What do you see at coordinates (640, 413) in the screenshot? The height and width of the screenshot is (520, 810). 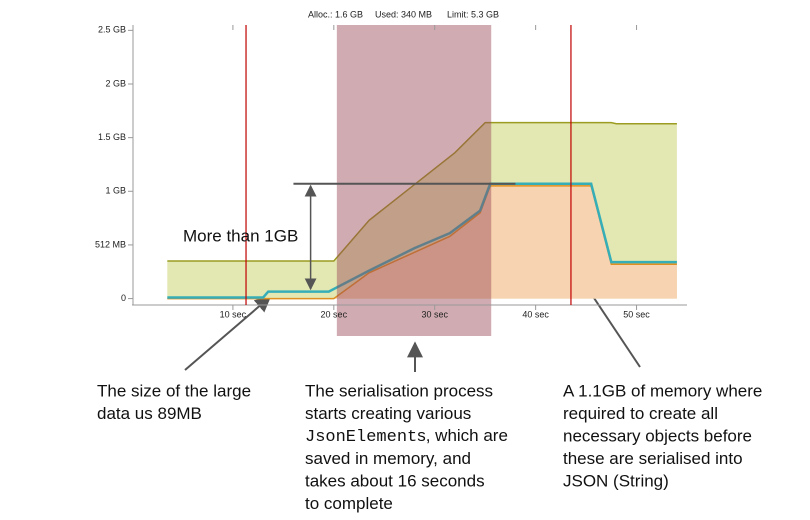 I see `note-line: required to create all` at bounding box center [640, 413].